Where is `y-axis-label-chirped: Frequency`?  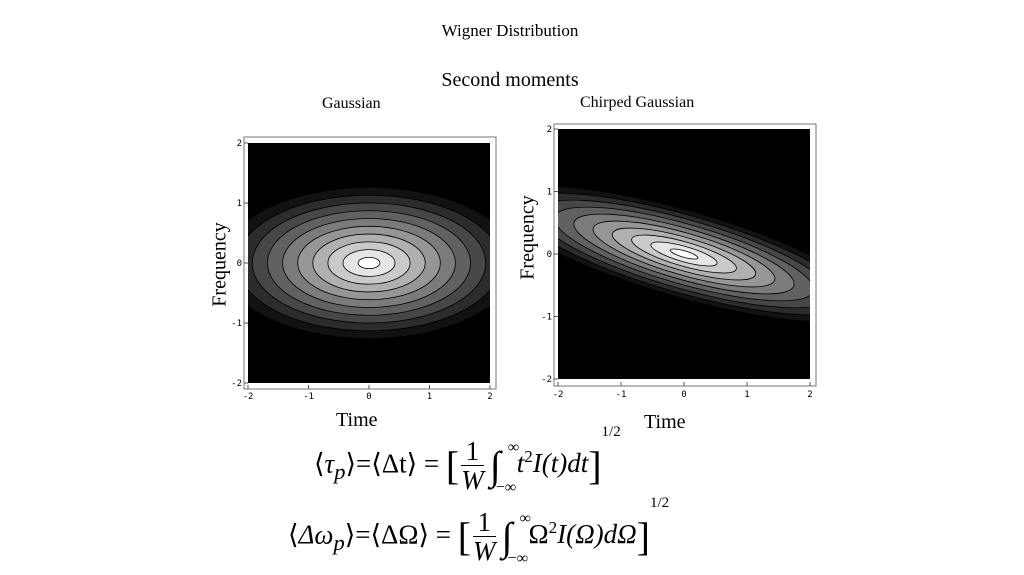
y-axis-label-chirped: Frequency is located at coordinates (527, 237).